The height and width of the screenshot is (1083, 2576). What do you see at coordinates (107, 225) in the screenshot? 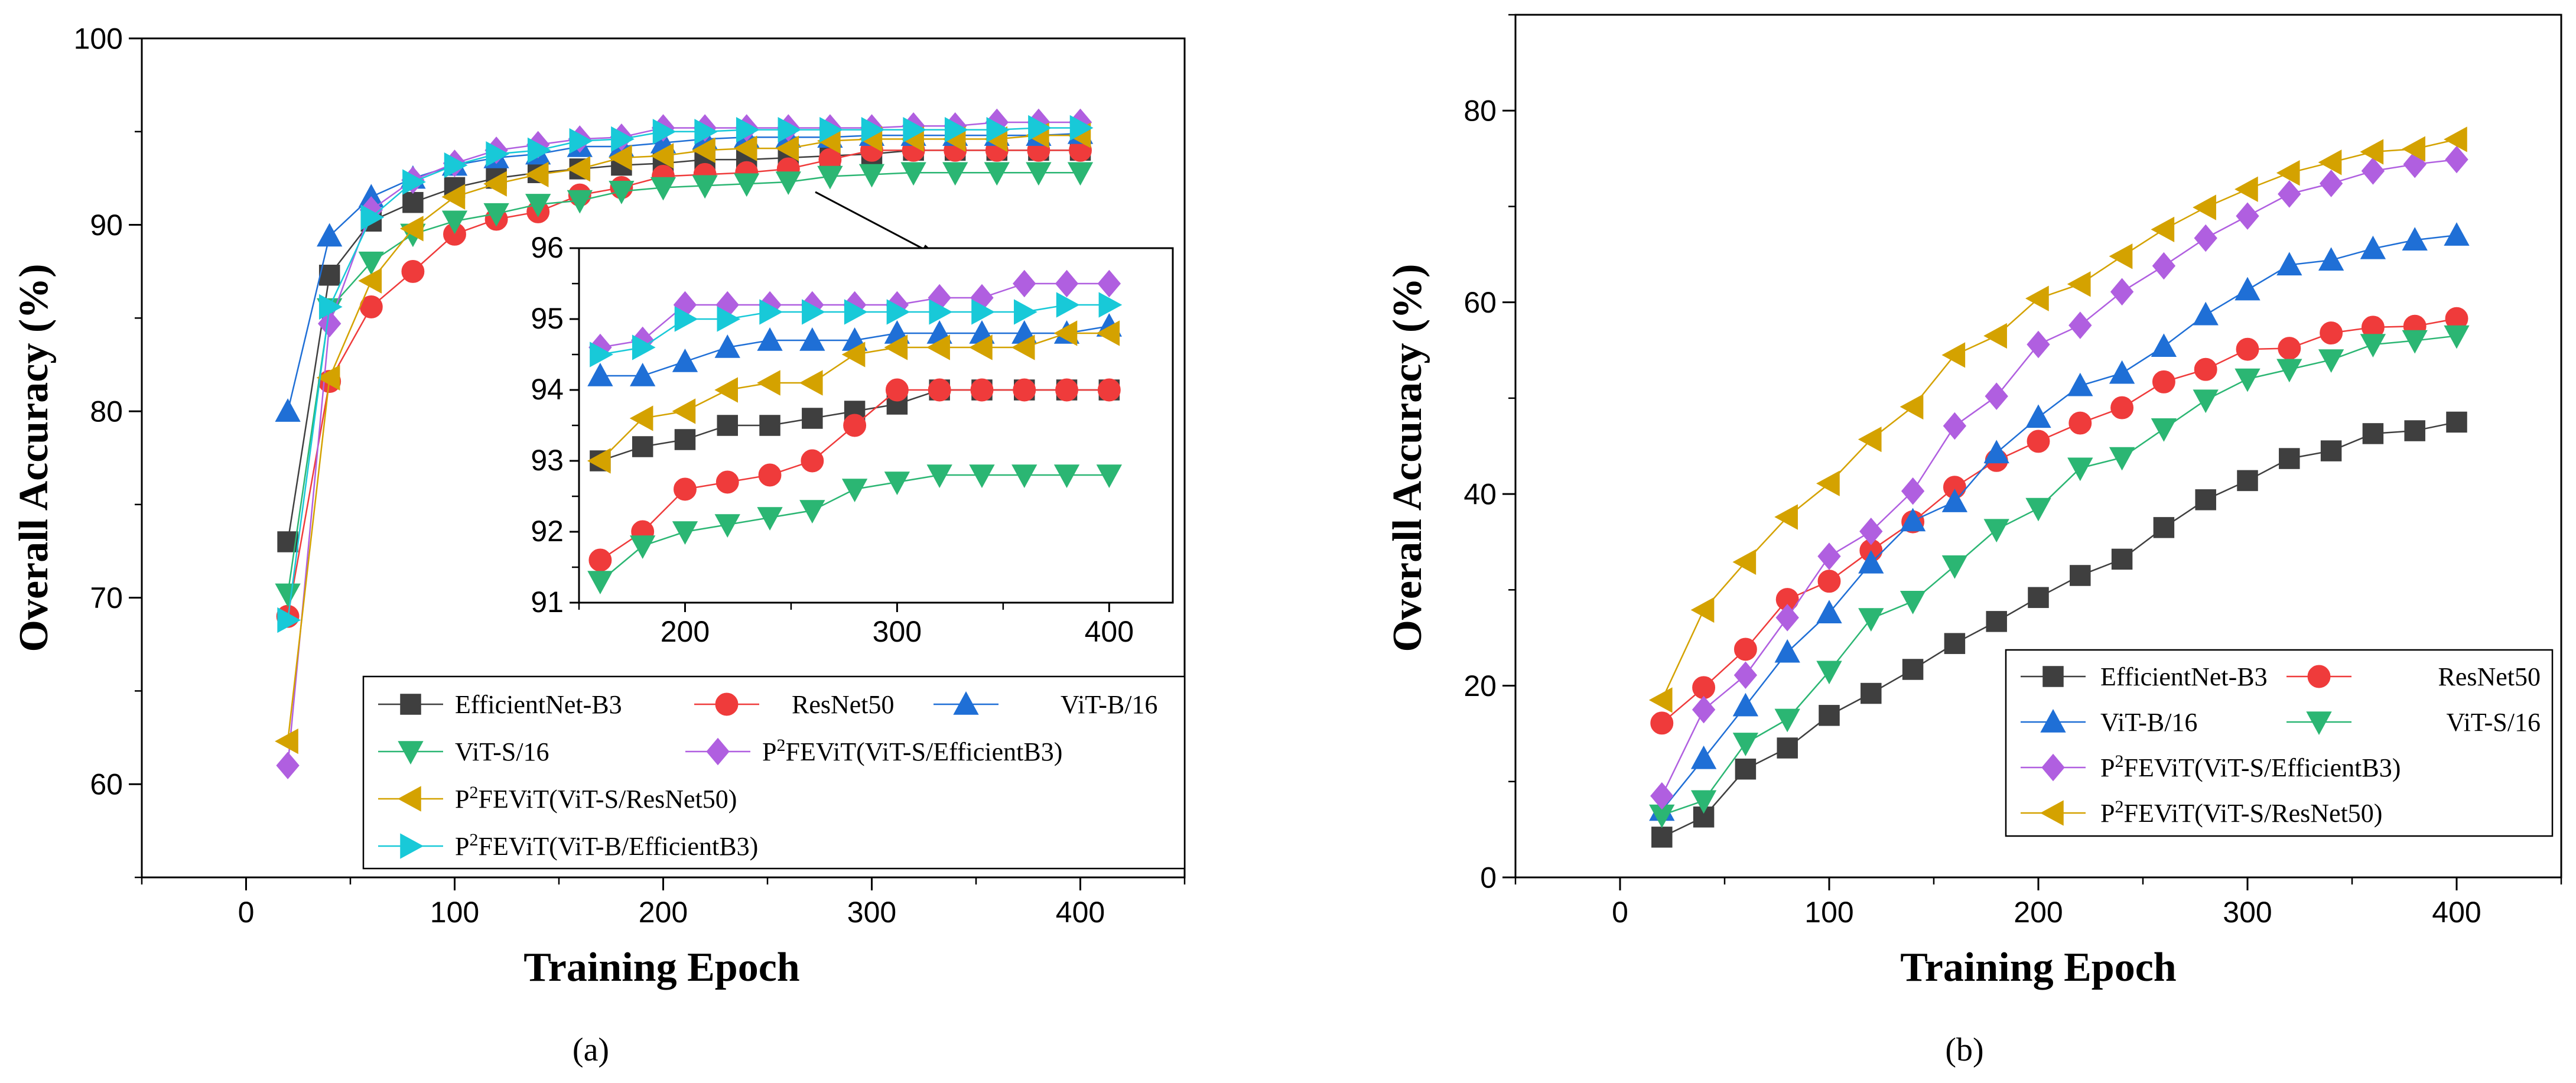
I see `y-tick-label: 90` at bounding box center [107, 225].